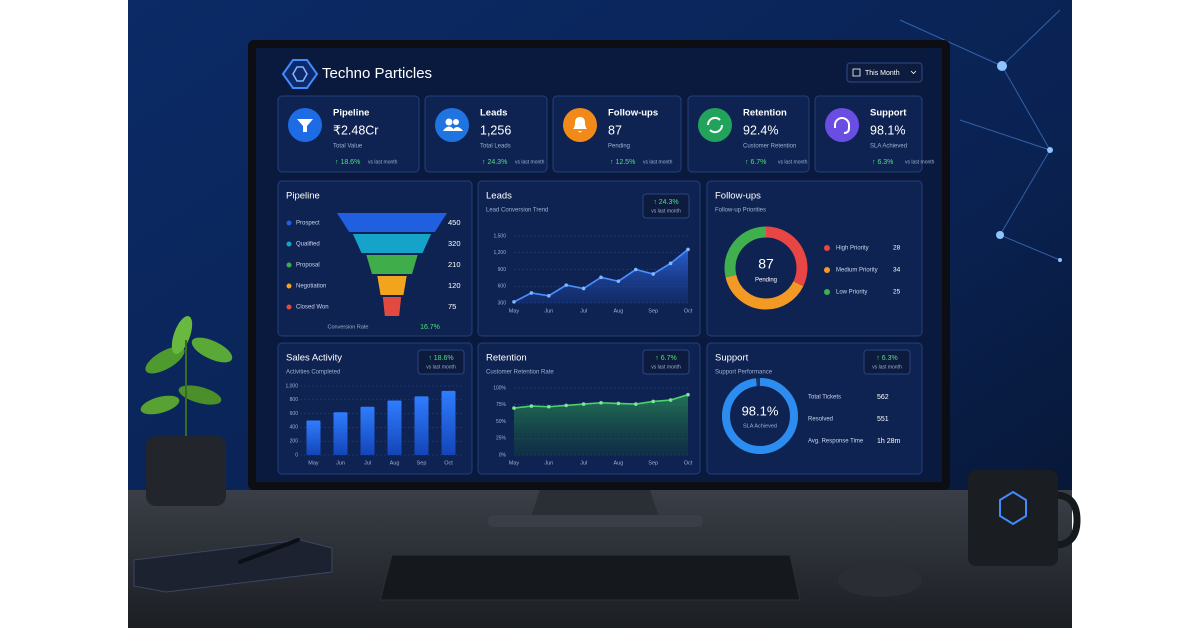  I want to click on y-tick-label: 25%, so click(501, 439).